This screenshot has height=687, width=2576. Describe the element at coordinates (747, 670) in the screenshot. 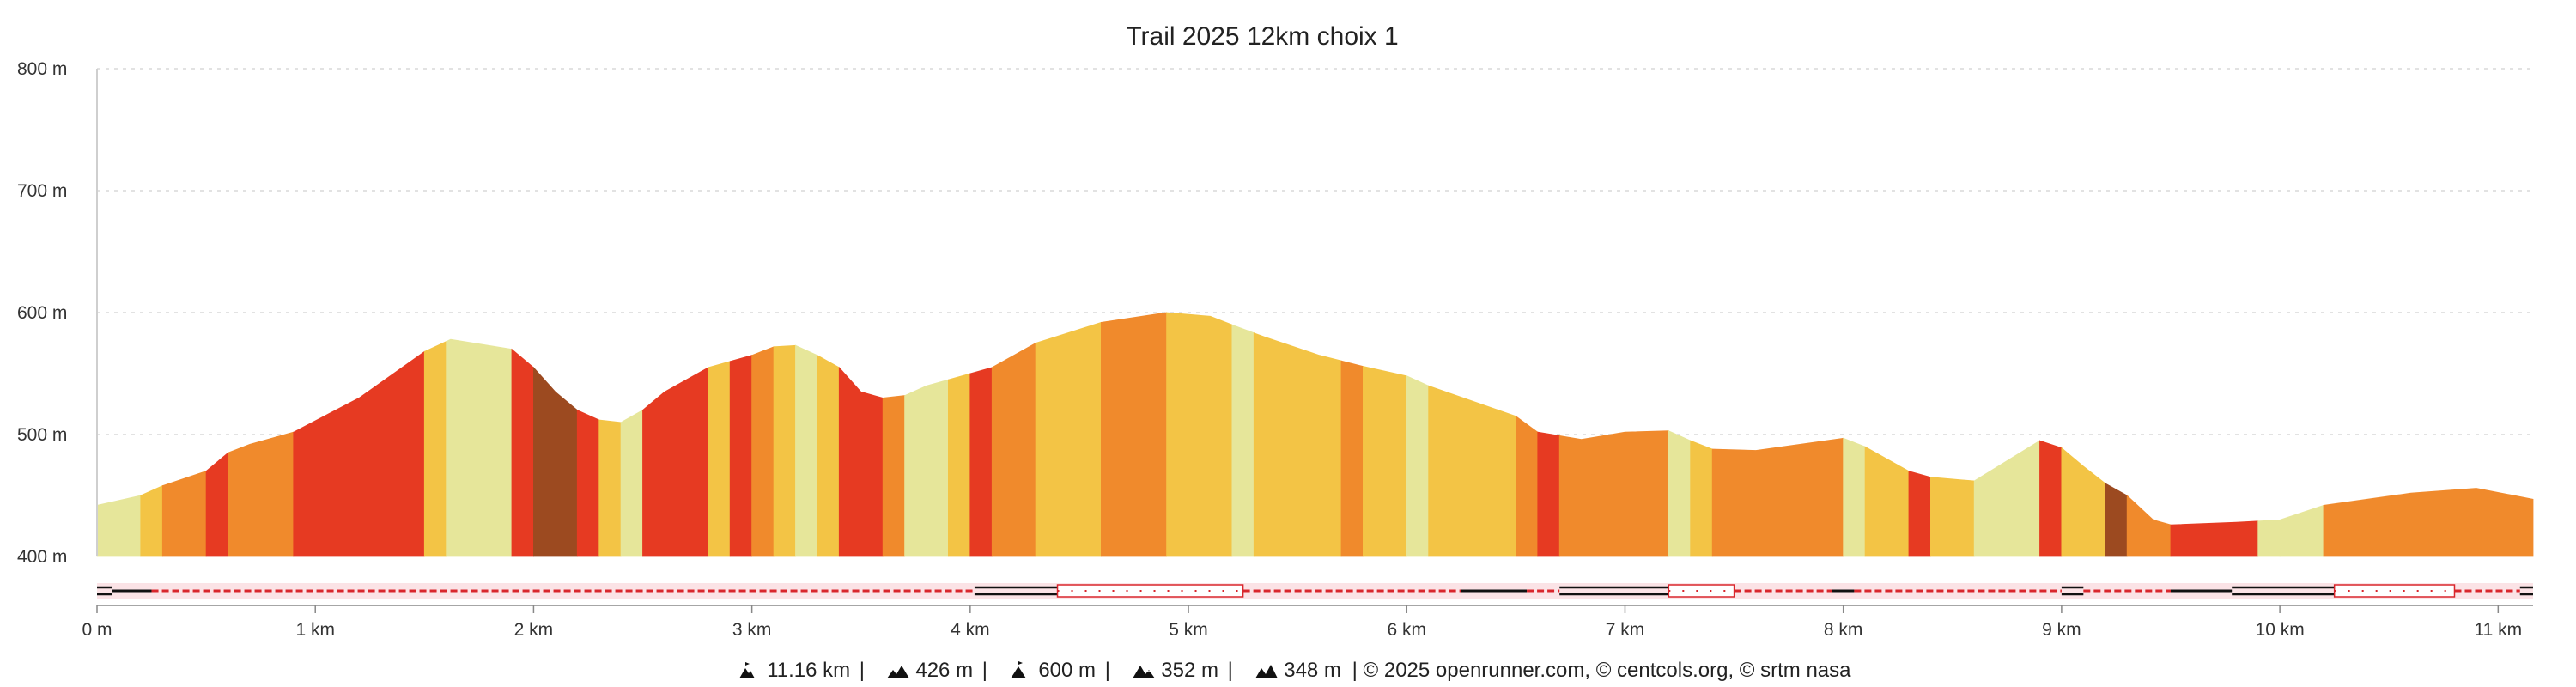

I see `peak-up-icon` at that location.